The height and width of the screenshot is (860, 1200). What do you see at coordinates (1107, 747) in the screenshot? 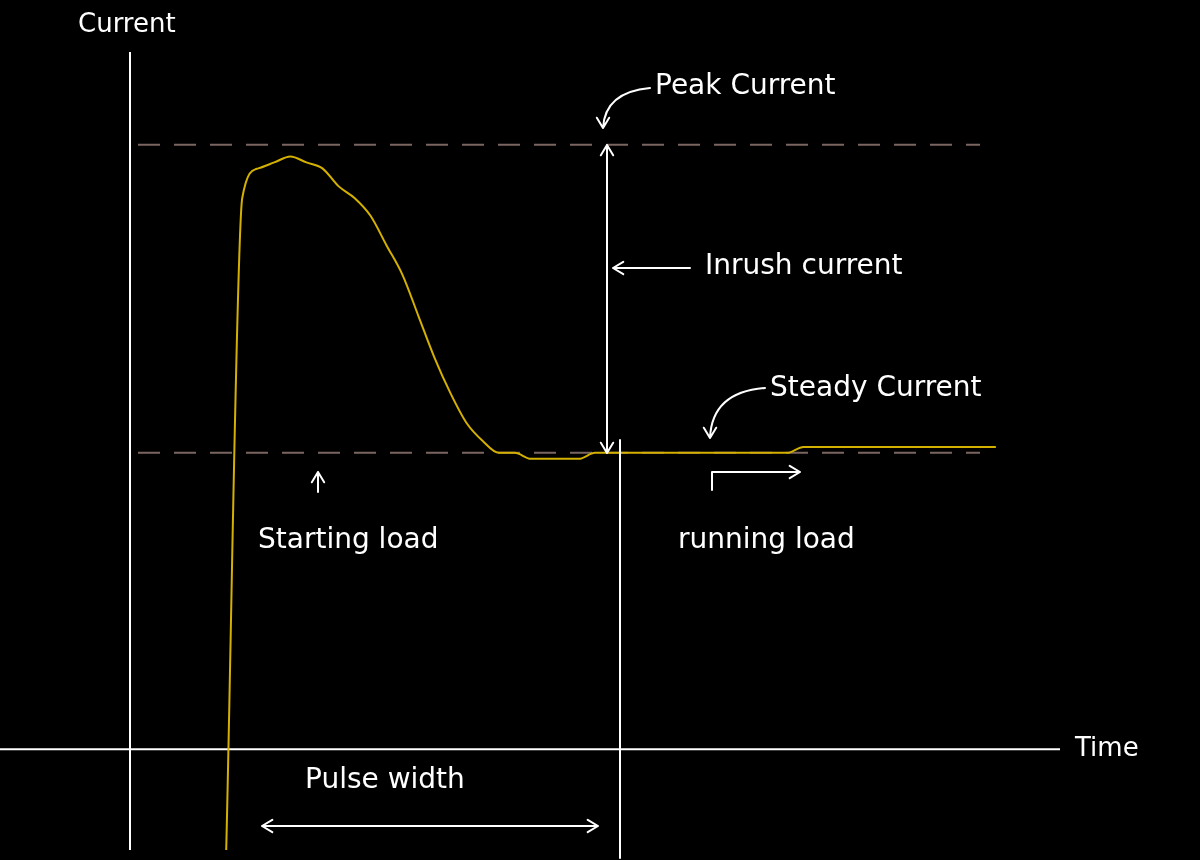
I see `x-axis-title: Time` at bounding box center [1107, 747].